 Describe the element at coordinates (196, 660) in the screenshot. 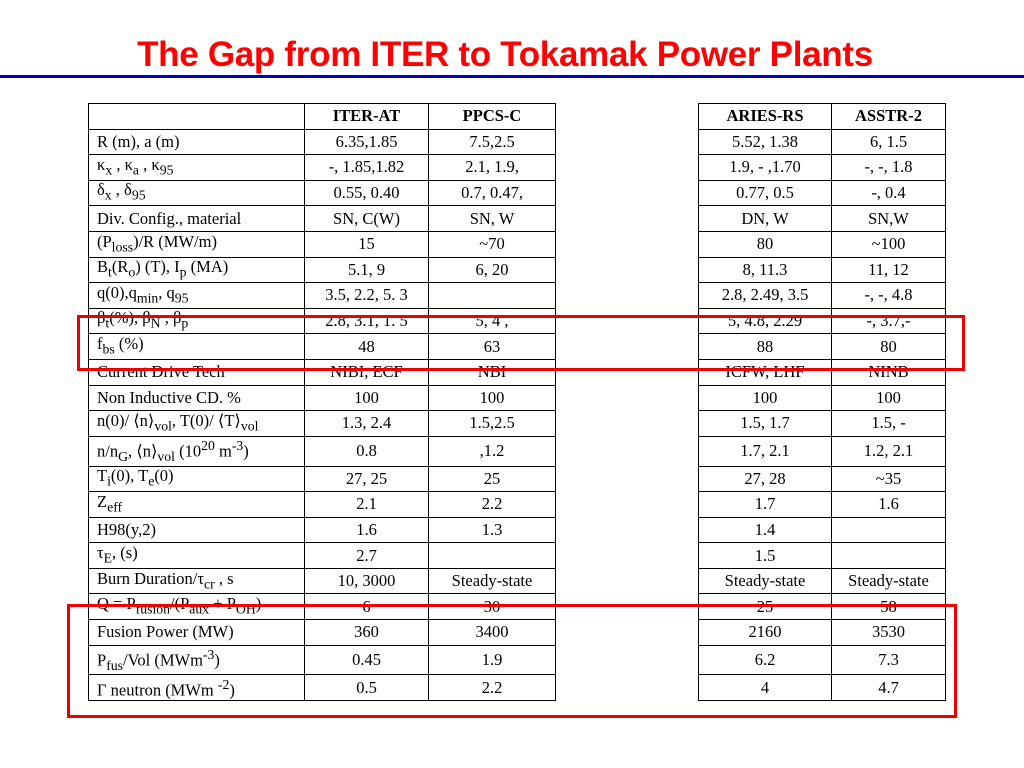

I see `row-label: Pfus/Vol (MWm-3)` at that location.